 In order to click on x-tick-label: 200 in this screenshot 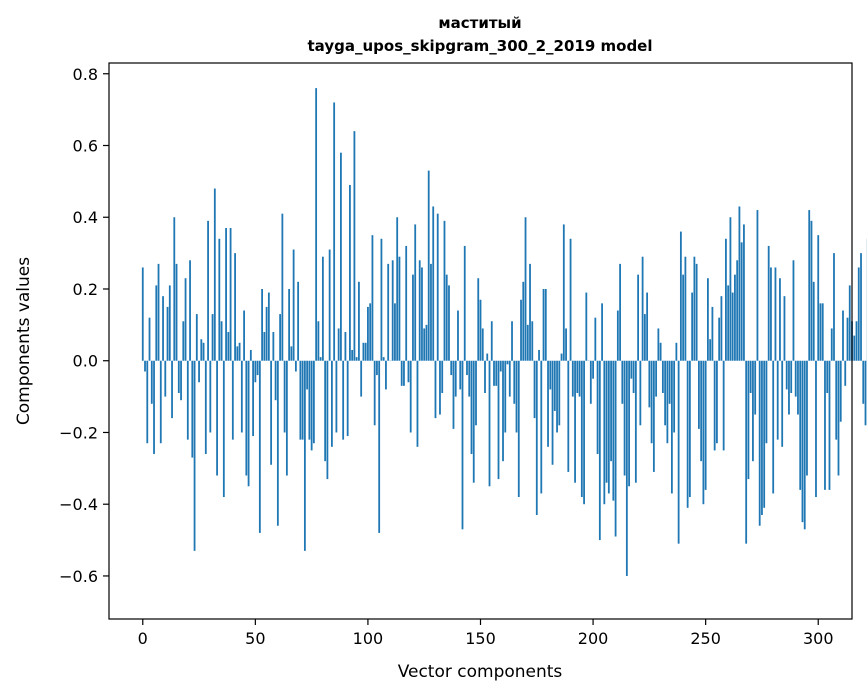, I will do `click(593, 638)`.